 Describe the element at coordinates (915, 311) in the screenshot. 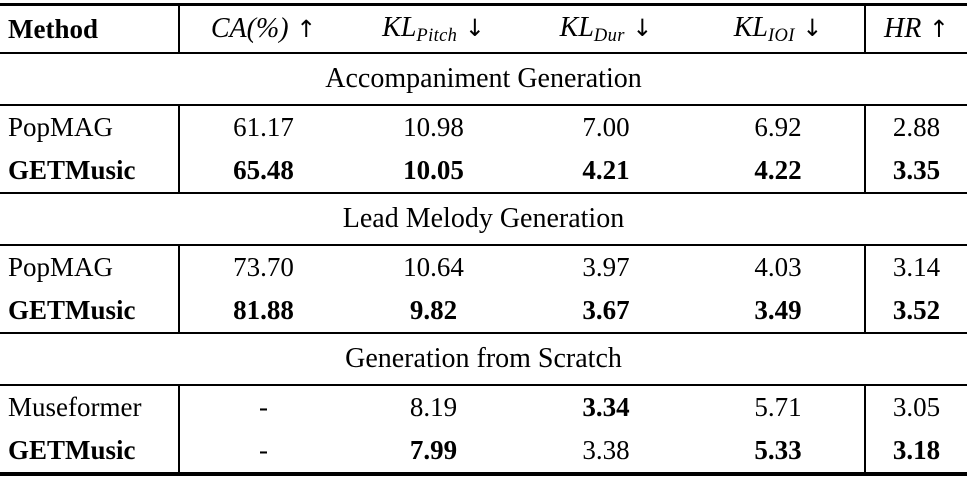

I see `metric-cell-hr: 3.52` at that location.